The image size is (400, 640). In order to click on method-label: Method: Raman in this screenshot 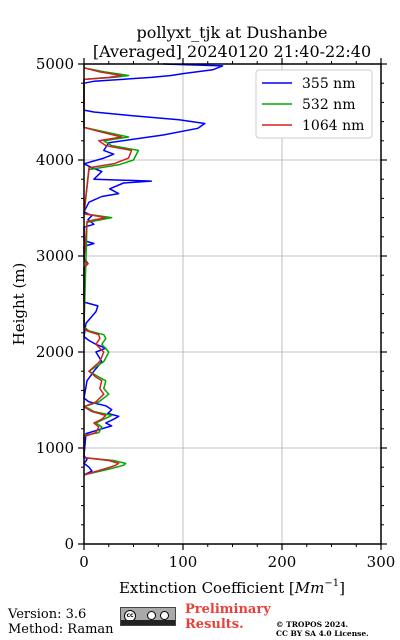, I will do `click(61, 629)`.